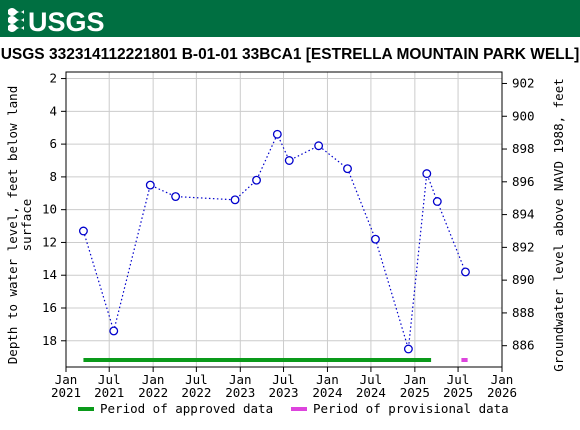  What do you see at coordinates (523, 345) in the screenshot?
I see `right-tick-label: 886` at bounding box center [523, 345].